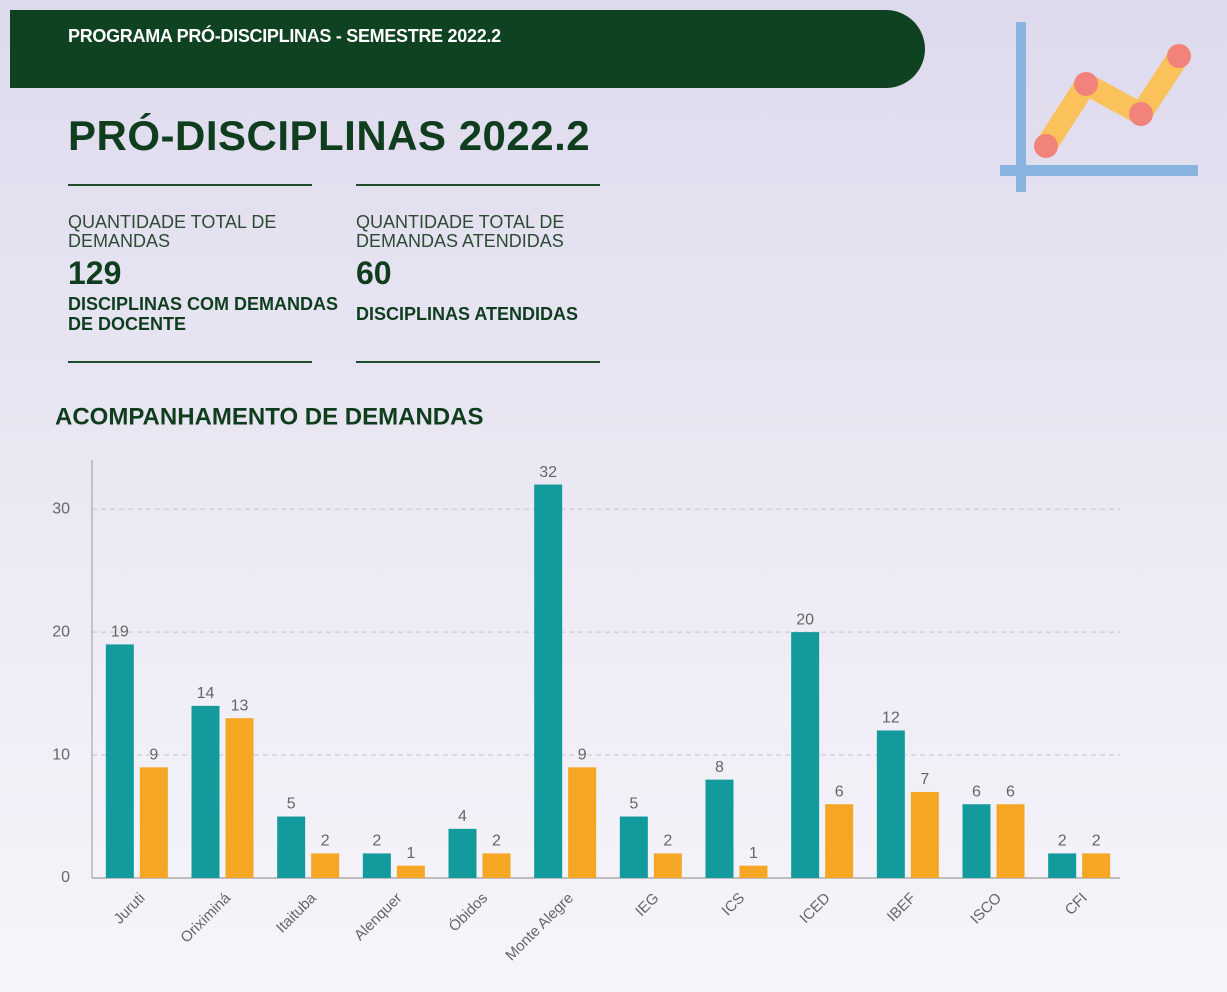 This screenshot has width=1227, height=992. Describe the element at coordinates (733, 905) in the screenshot. I see `x-tick-label: ICS` at that location.